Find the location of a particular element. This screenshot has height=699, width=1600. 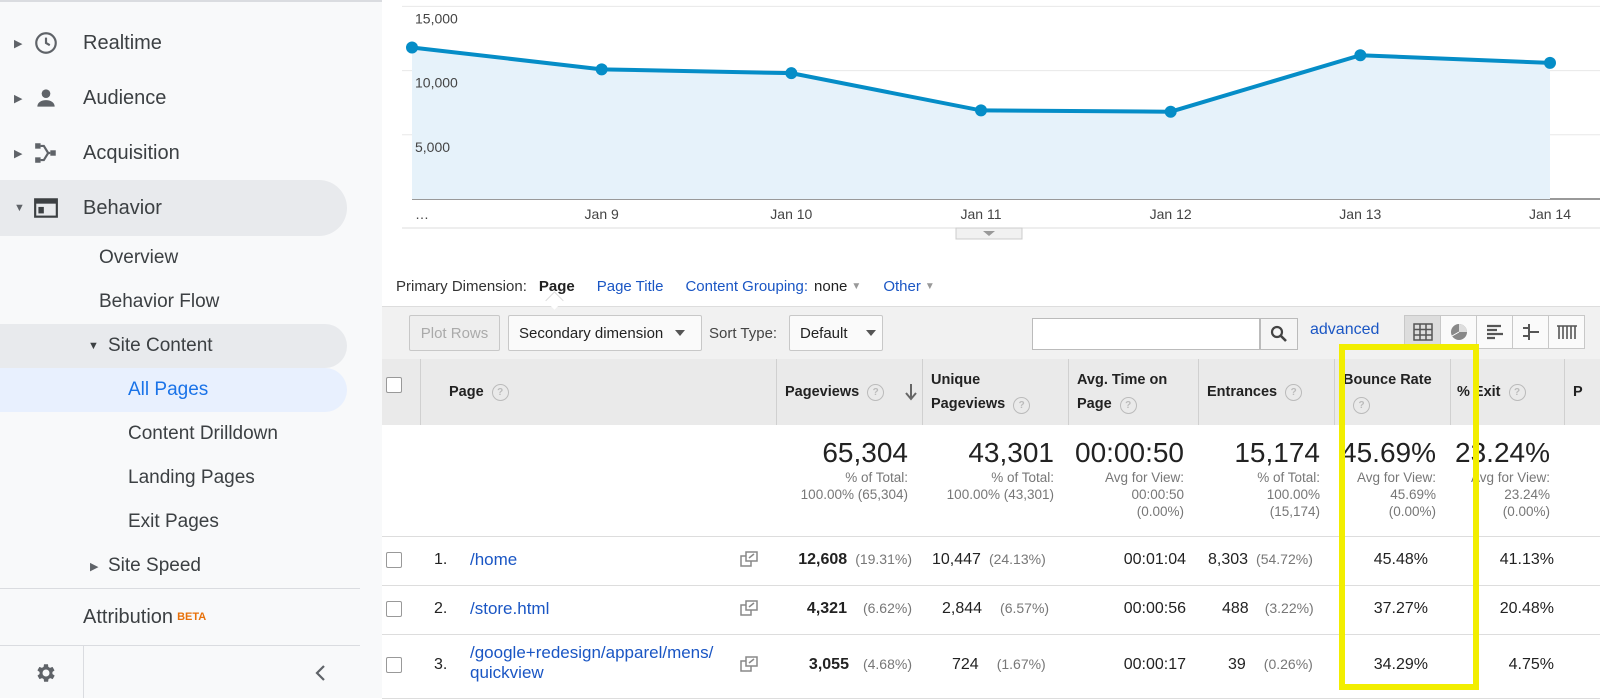

sidebar-item-label: Behavior Flow is located at coordinates (159, 301).